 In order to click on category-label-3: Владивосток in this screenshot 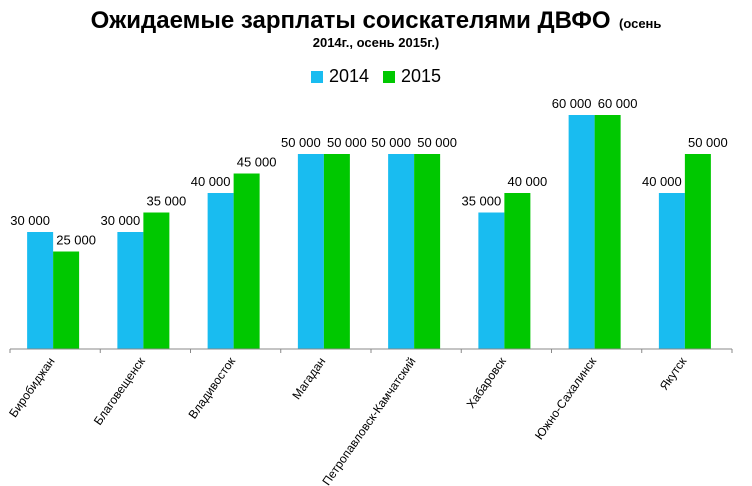, I will do `click(212, 387)`.